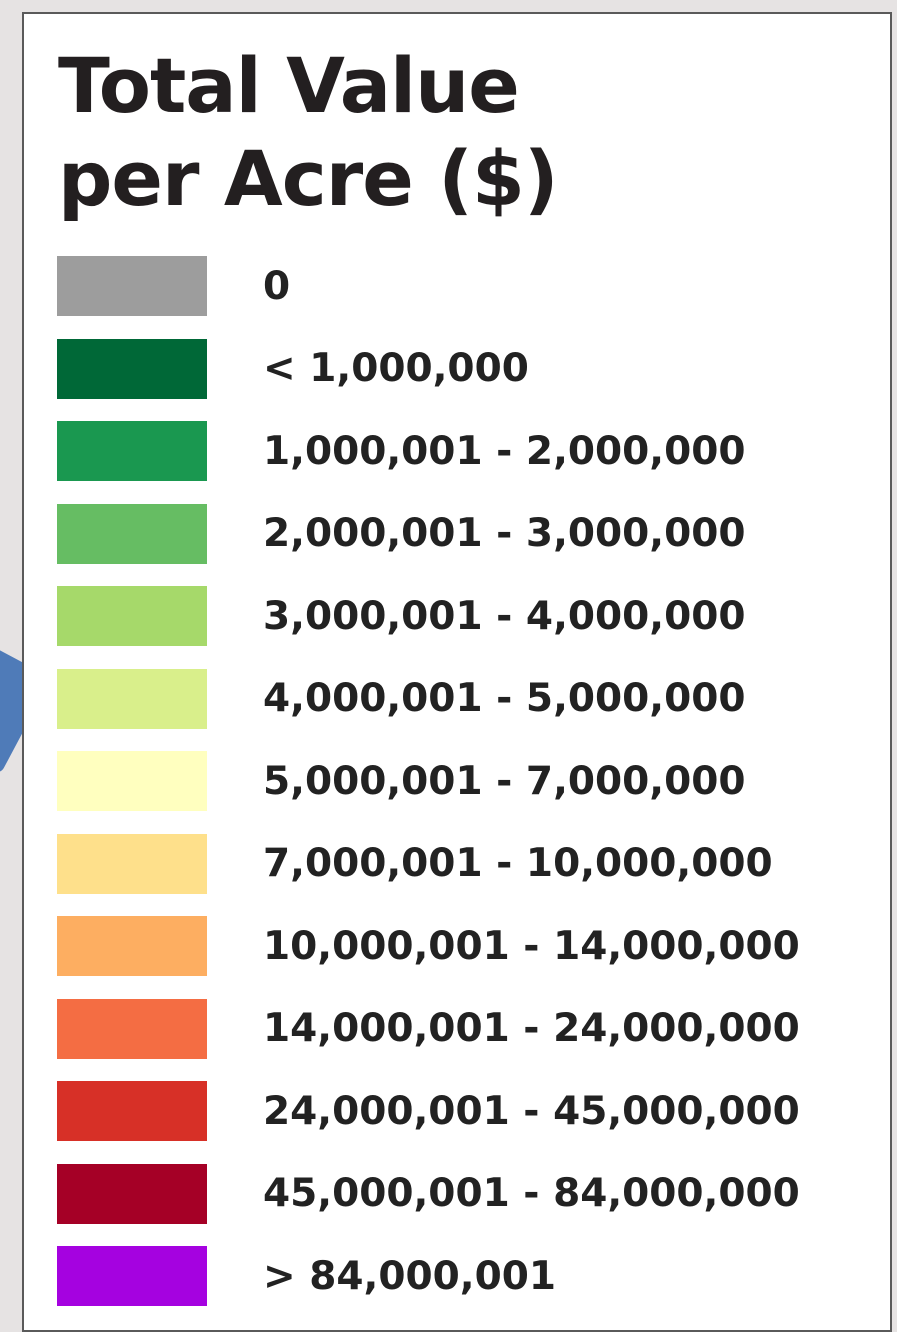 The height and width of the screenshot is (1332, 897). Describe the element at coordinates (531, 946) in the screenshot. I see `legend-item-label: 10,000,001 - 14,000,000` at that location.